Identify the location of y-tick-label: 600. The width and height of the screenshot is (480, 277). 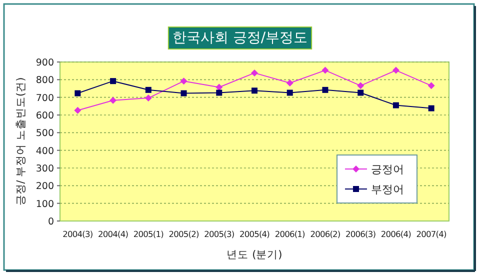
(45, 116).